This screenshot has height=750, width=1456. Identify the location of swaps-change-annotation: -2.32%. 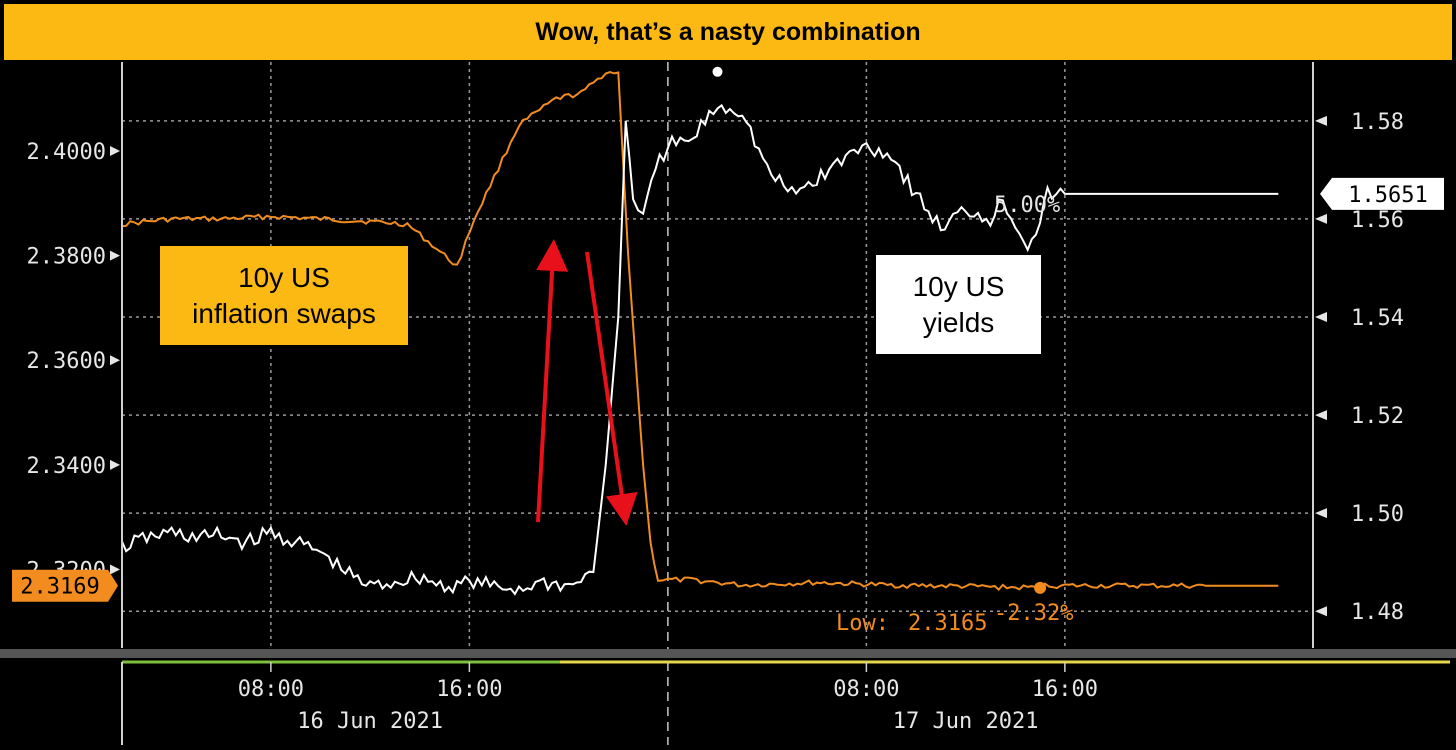
(1033, 613).